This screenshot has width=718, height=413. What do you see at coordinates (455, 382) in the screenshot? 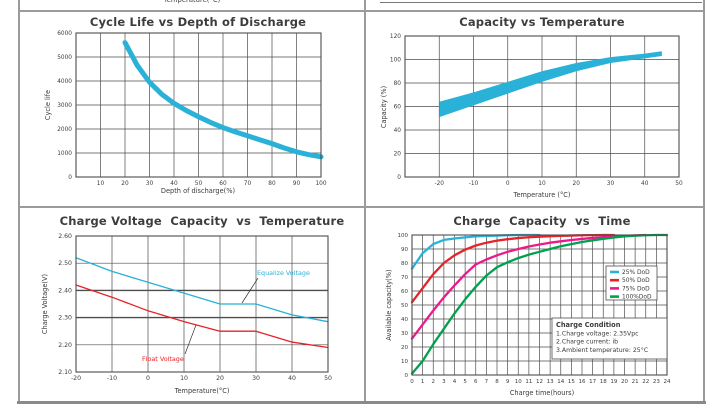
I see `svg-text: 4` at bounding box center [455, 382].